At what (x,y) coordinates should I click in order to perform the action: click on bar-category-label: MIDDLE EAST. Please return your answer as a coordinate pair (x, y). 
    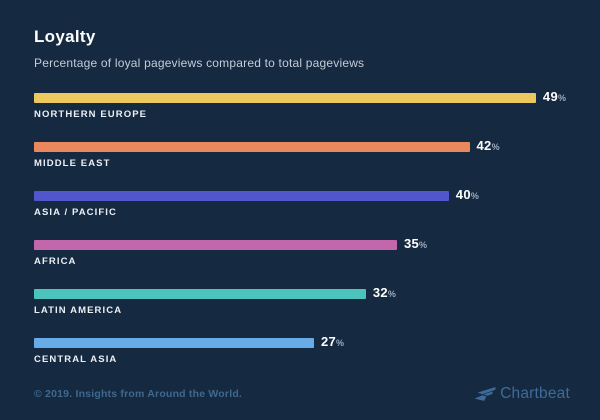
    Looking at the image, I should click on (72, 163).